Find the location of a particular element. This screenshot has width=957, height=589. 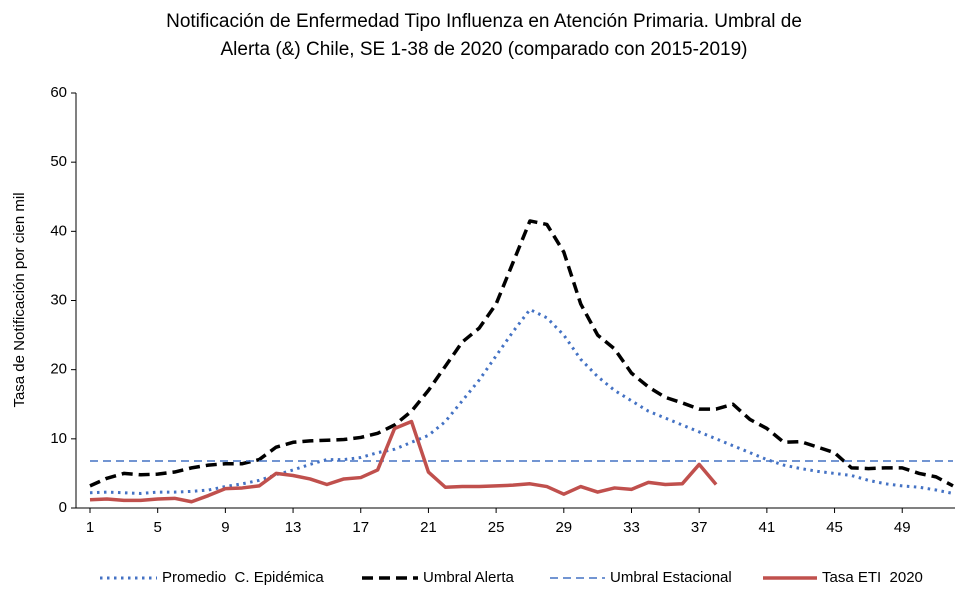

legend-label: Umbral Alerta is located at coordinates (469, 577).